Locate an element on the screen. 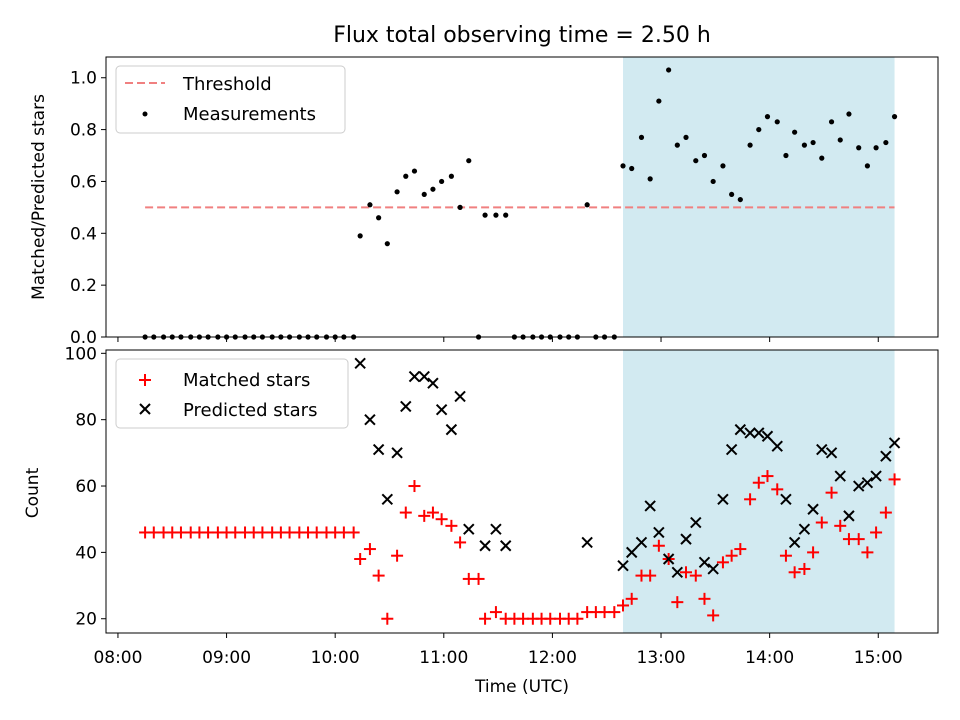 This screenshot has width=960, height=720. top-y-ticks: 0.0 0.2 0.4 0.6 0.8 1.0 is located at coordinates (88, 208).